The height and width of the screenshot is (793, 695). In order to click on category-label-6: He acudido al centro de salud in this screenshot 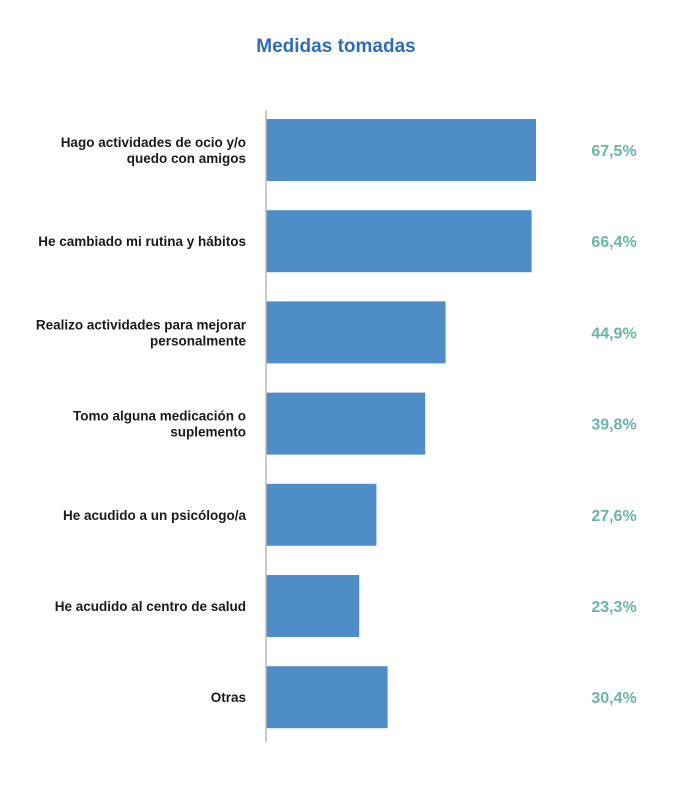, I will do `click(150, 606)`.